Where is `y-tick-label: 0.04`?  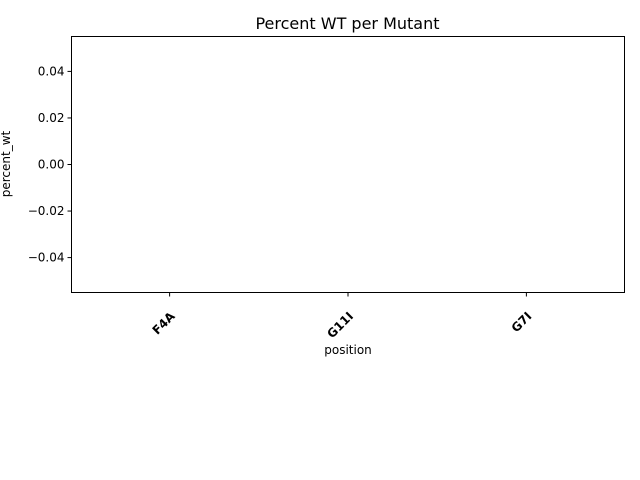 y-tick-label: 0.04 is located at coordinates (51, 71).